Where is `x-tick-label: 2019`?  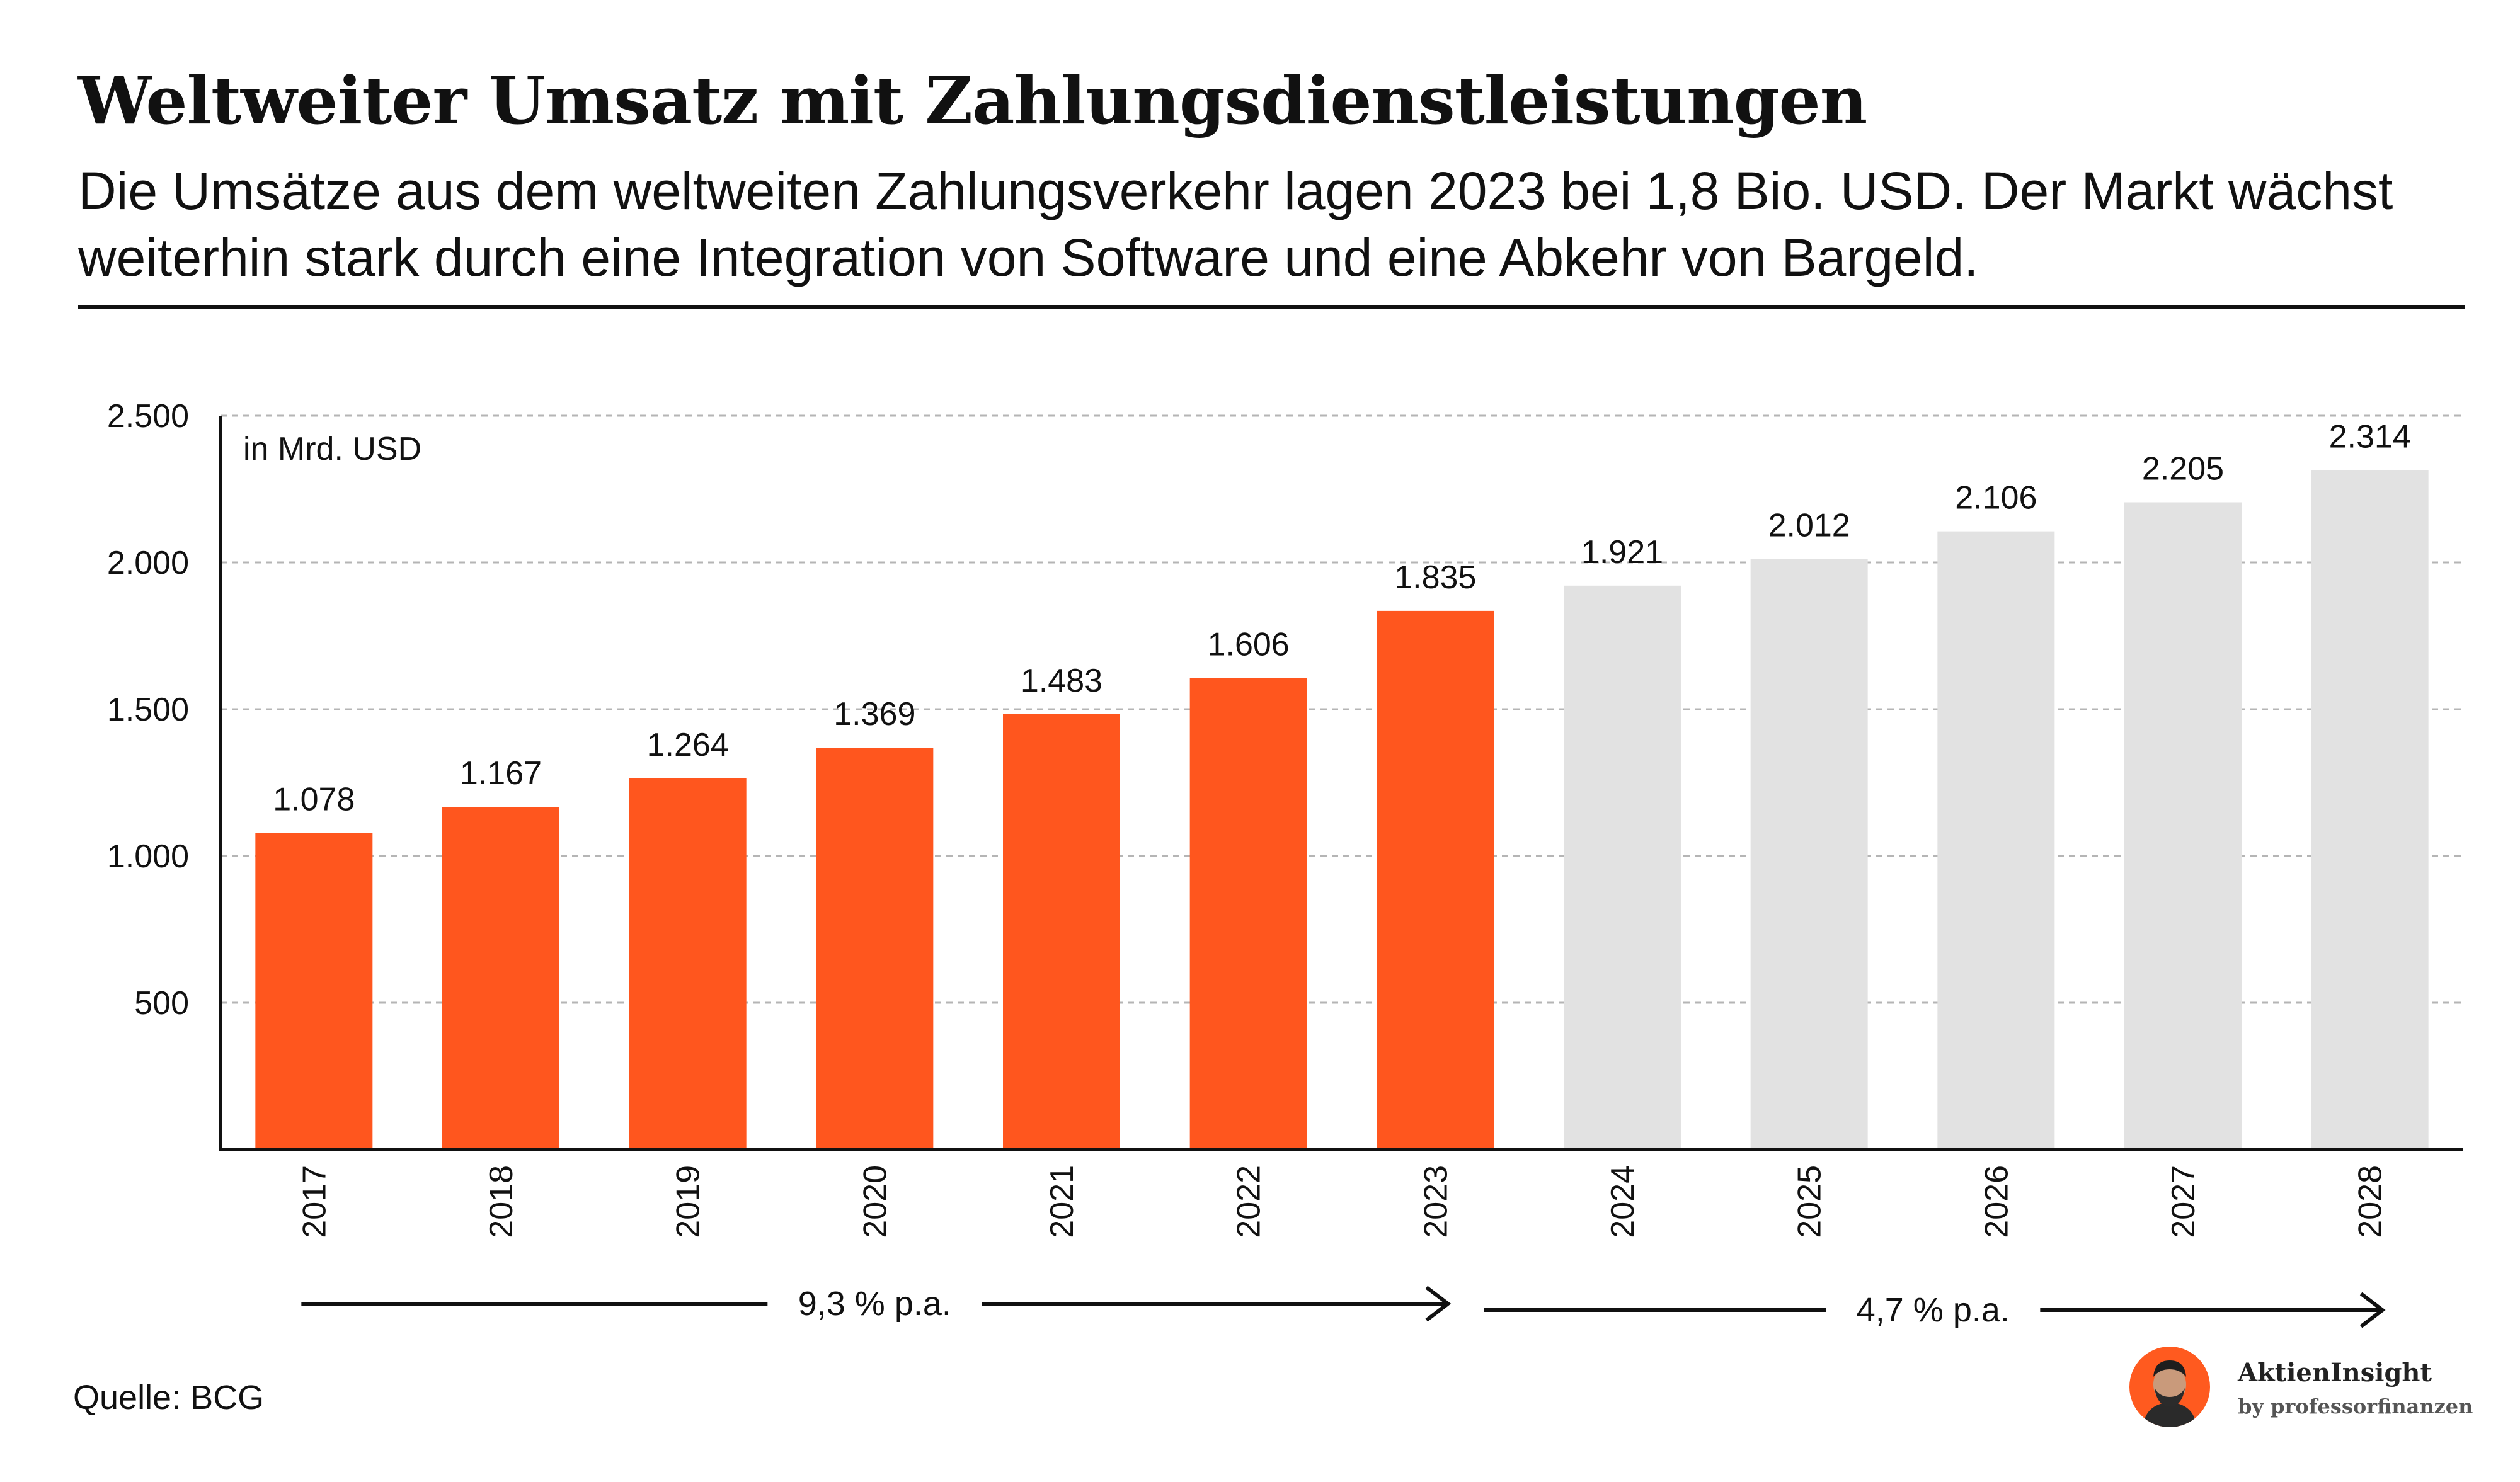
x-tick-label: 2019 is located at coordinates (688, 1201).